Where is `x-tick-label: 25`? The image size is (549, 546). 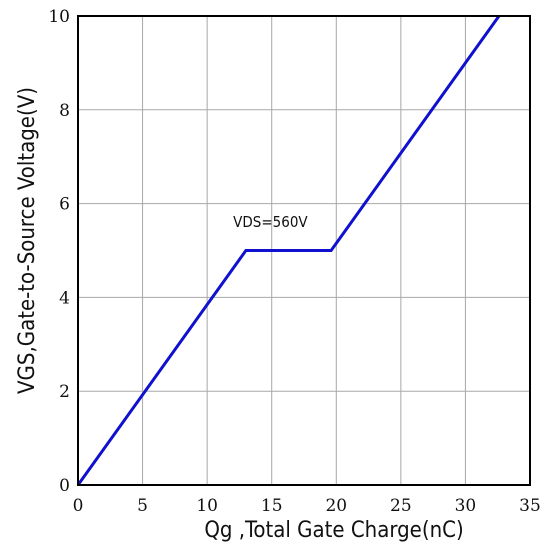 x-tick-label: 25 is located at coordinates (401, 506).